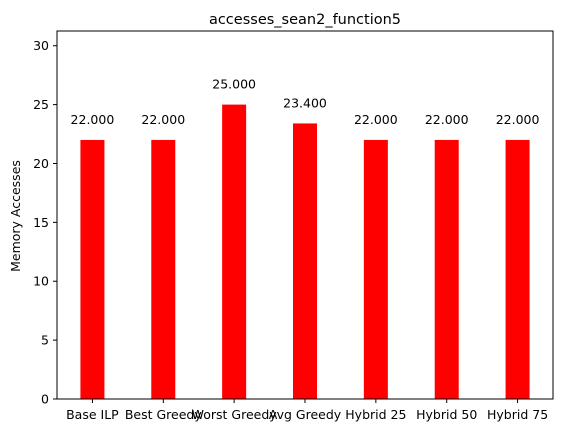  Describe the element at coordinates (164, 414) in the screenshot. I see `x-tick-label: Best Greedy` at that location.